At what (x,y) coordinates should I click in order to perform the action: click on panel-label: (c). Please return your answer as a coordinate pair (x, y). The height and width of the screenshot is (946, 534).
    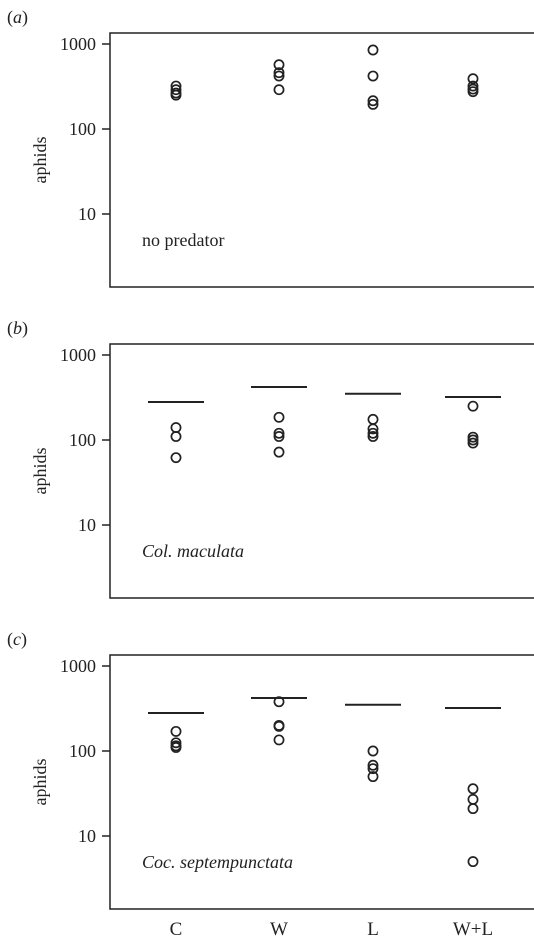
    Looking at the image, I should click on (17, 639).